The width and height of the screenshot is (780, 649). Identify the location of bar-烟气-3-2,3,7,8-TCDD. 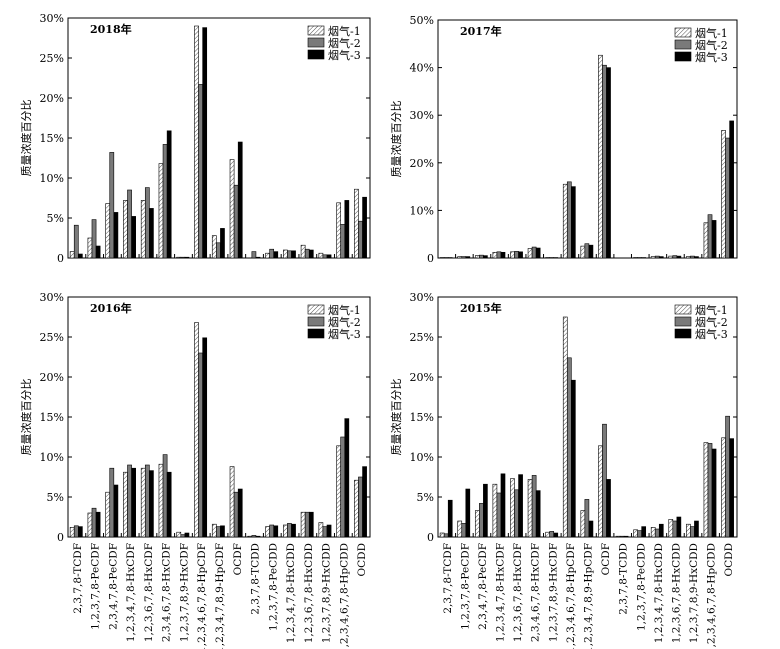
(258, 257).